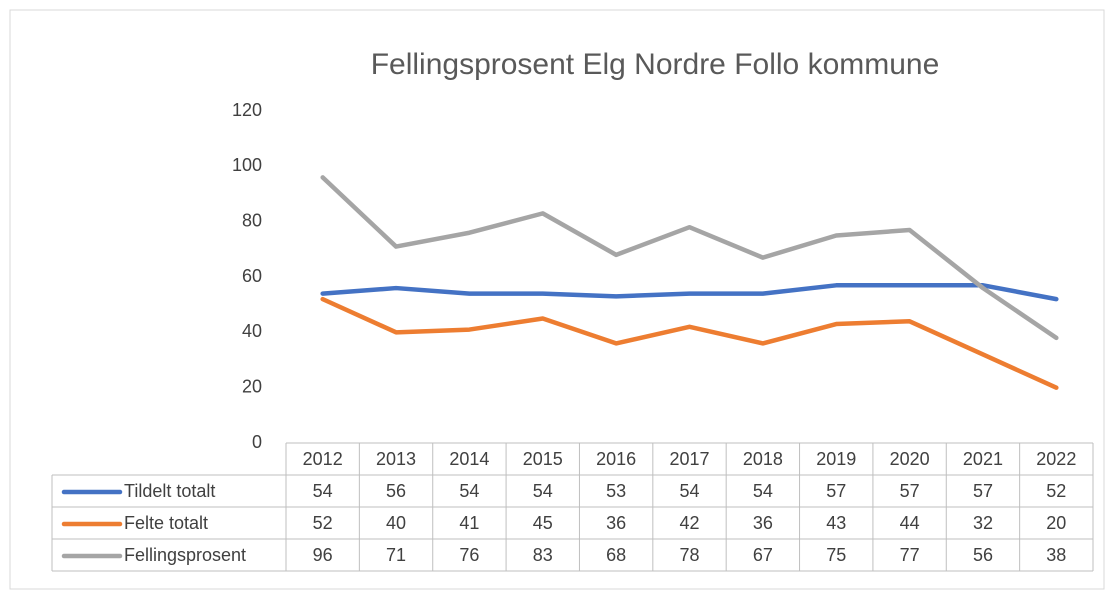 This screenshot has height=592, width=1115. Describe the element at coordinates (396, 459) in the screenshot. I see `x-tick-label: 2013` at that location.